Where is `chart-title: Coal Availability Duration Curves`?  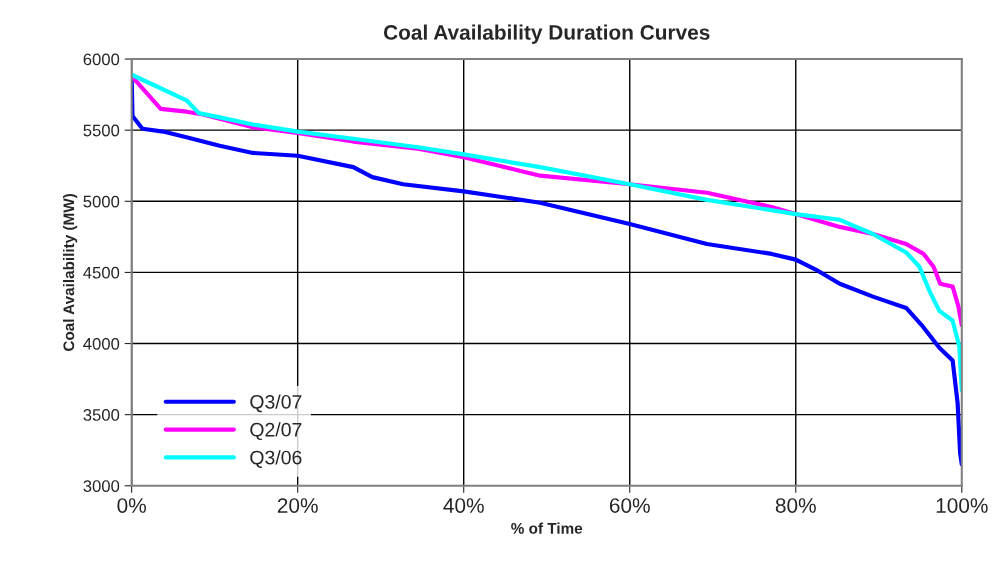
chart-title: Coal Availability Duration Curves is located at coordinates (546, 34).